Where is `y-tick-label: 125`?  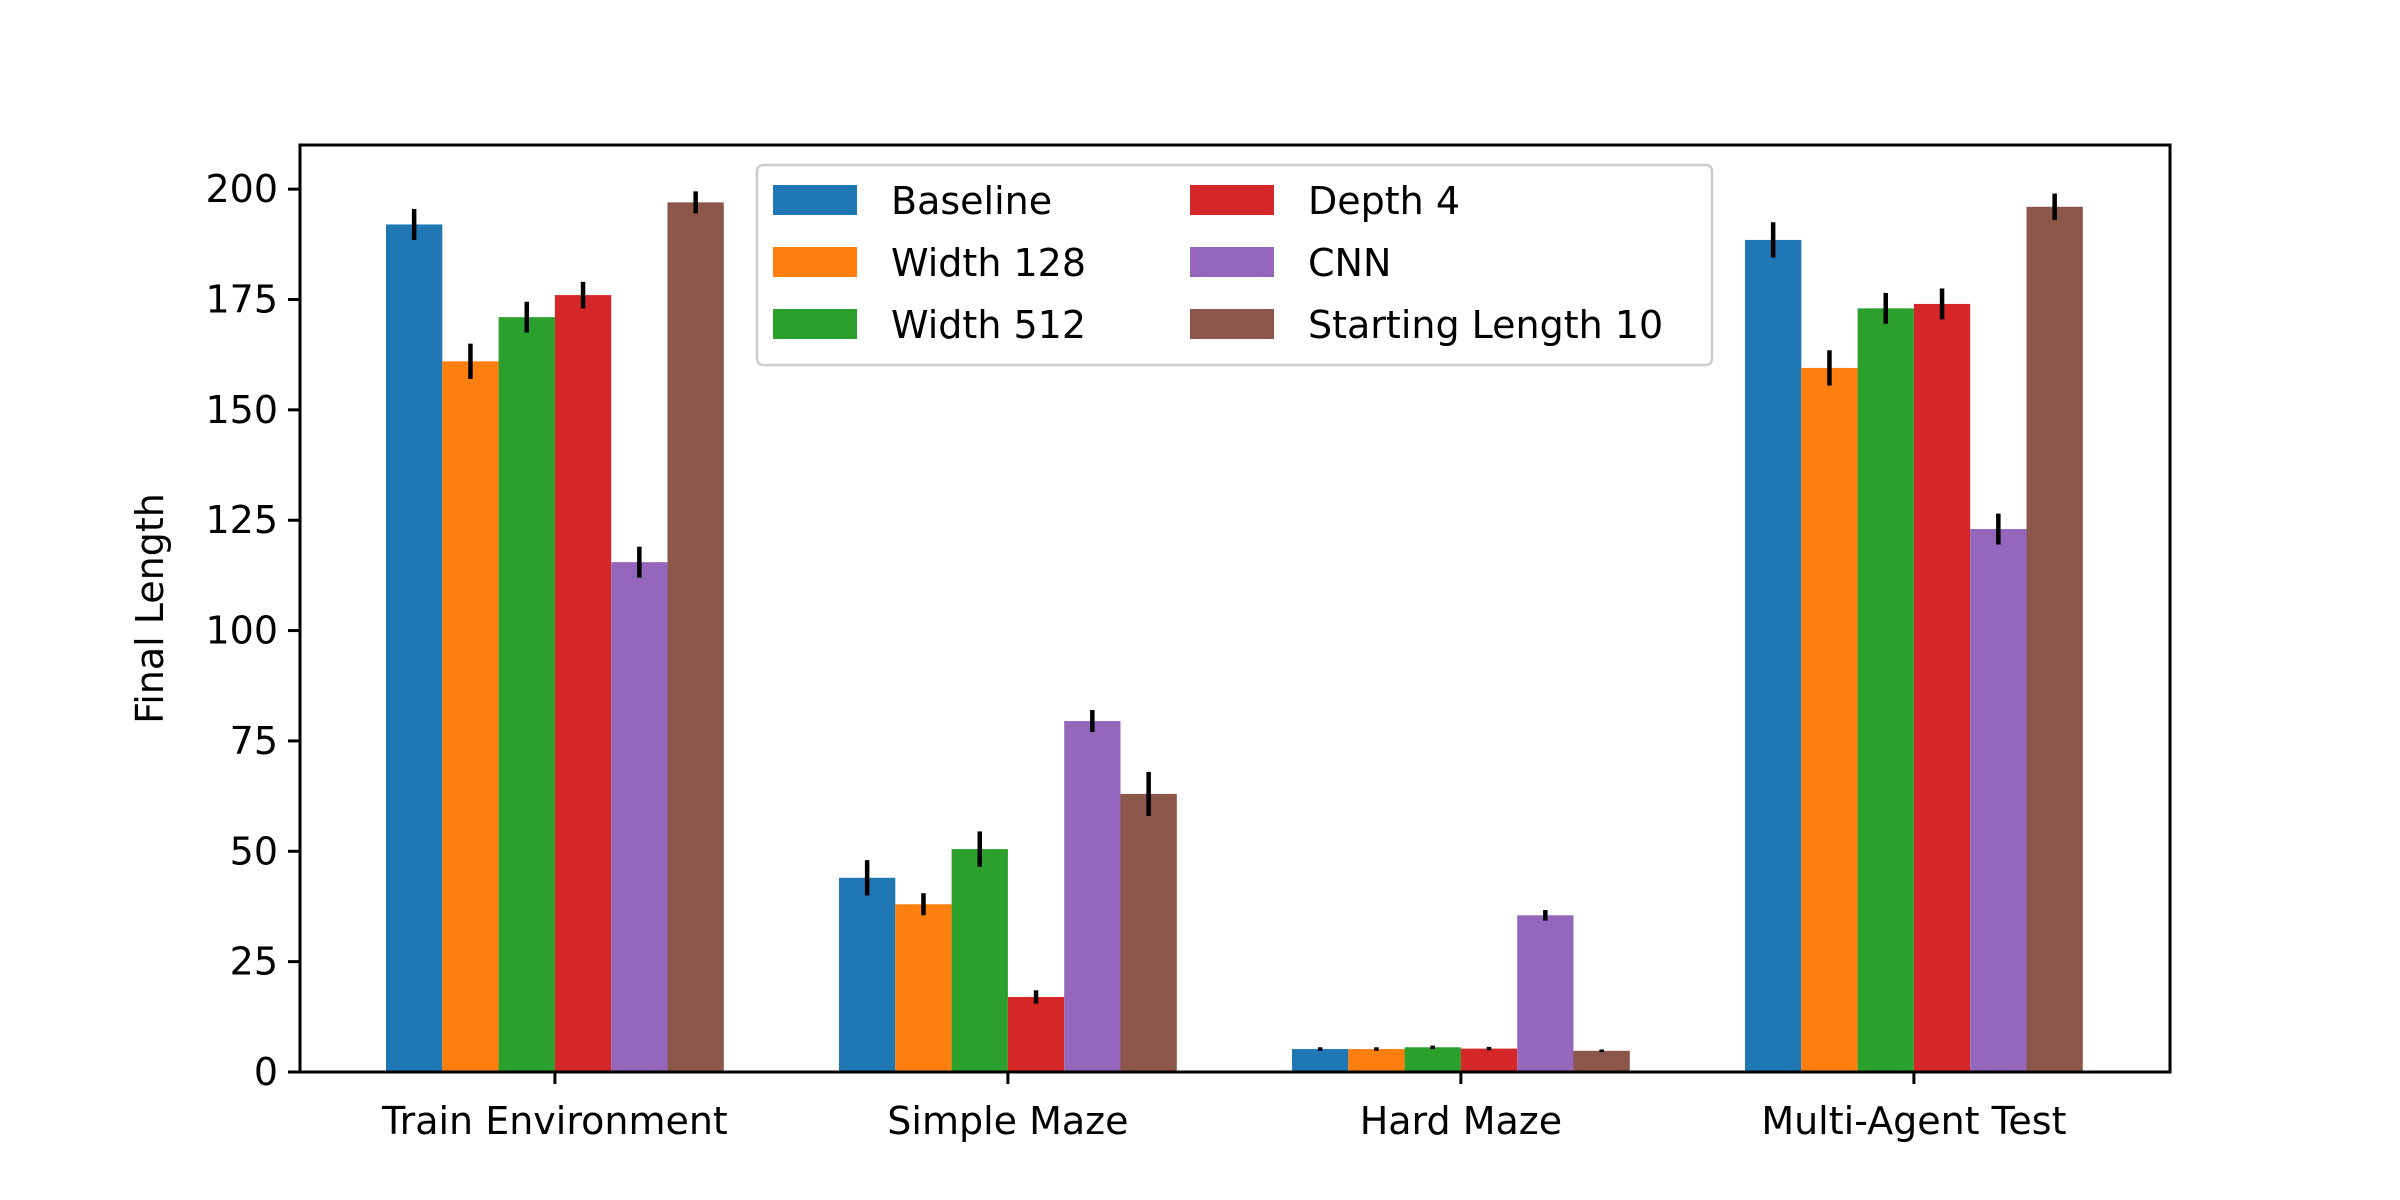 y-tick-label: 125 is located at coordinates (241, 520).